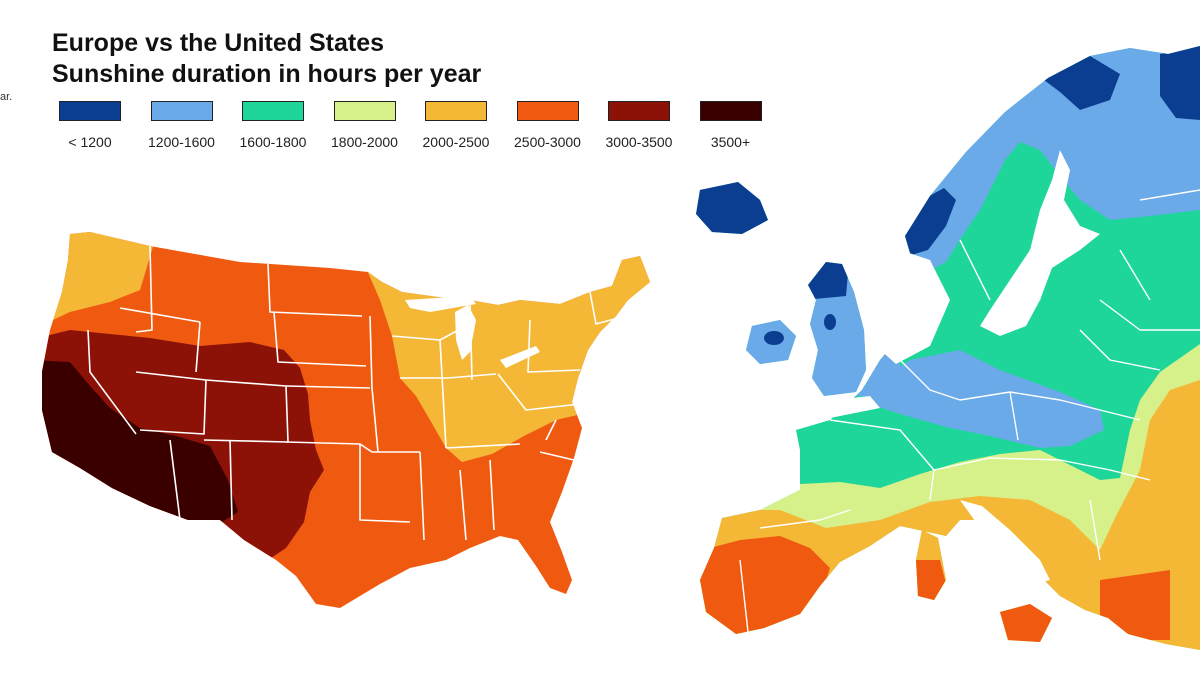 The height and width of the screenshot is (686, 1200). Describe the element at coordinates (830, 322) in the screenshot. I see `eu-zone-under-1200-highlands` at that location.